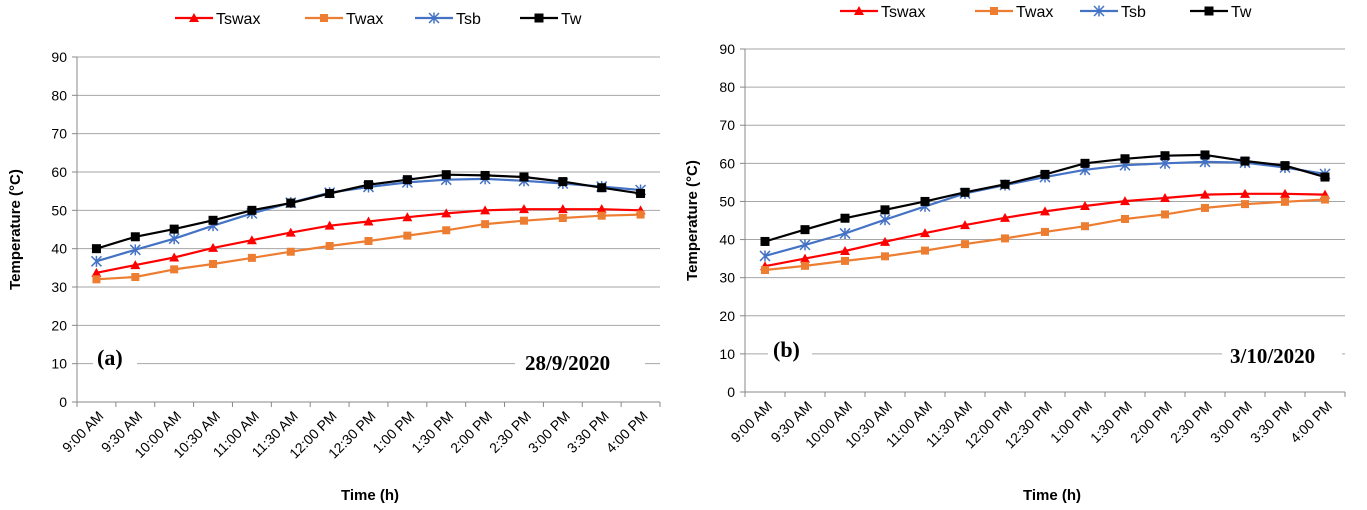  Describe the element at coordinates (432, 432) in the screenshot. I see `x-tick-label: 1:30 PM` at that location.